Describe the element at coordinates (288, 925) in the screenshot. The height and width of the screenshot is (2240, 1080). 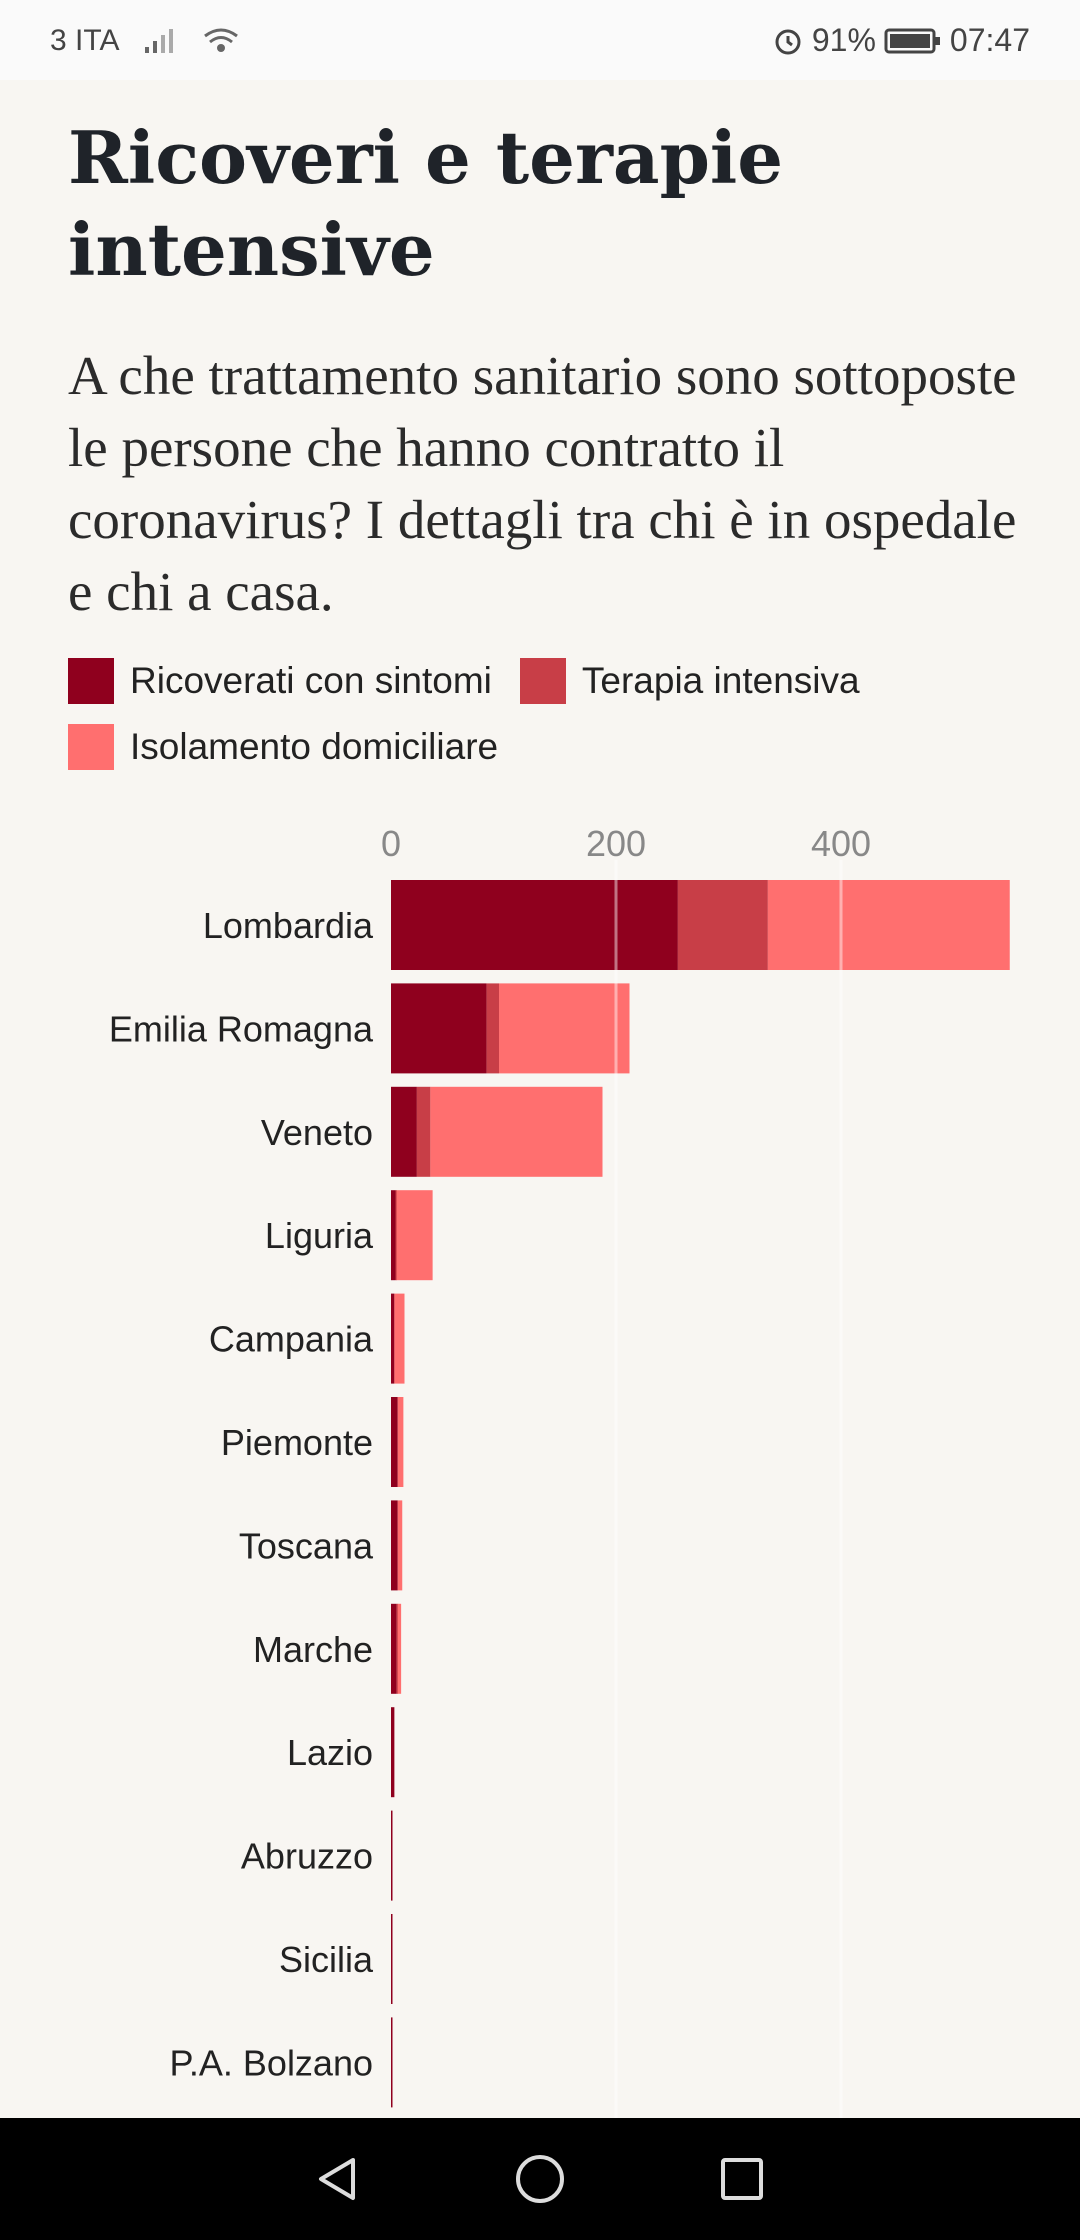
I see `category-label: Lombardia` at that location.